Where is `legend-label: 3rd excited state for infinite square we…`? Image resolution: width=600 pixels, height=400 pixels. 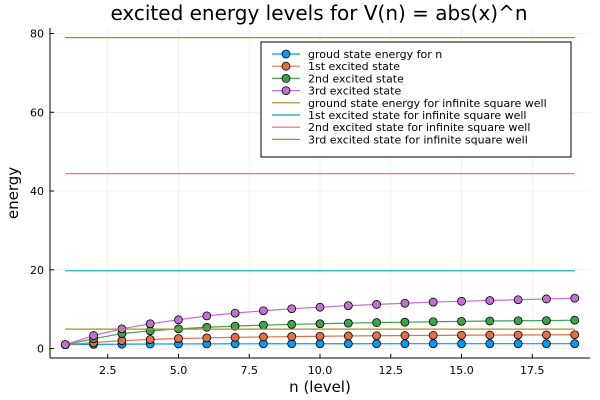 legend-label: 3rd excited state for infinite square we… is located at coordinates (418, 139).